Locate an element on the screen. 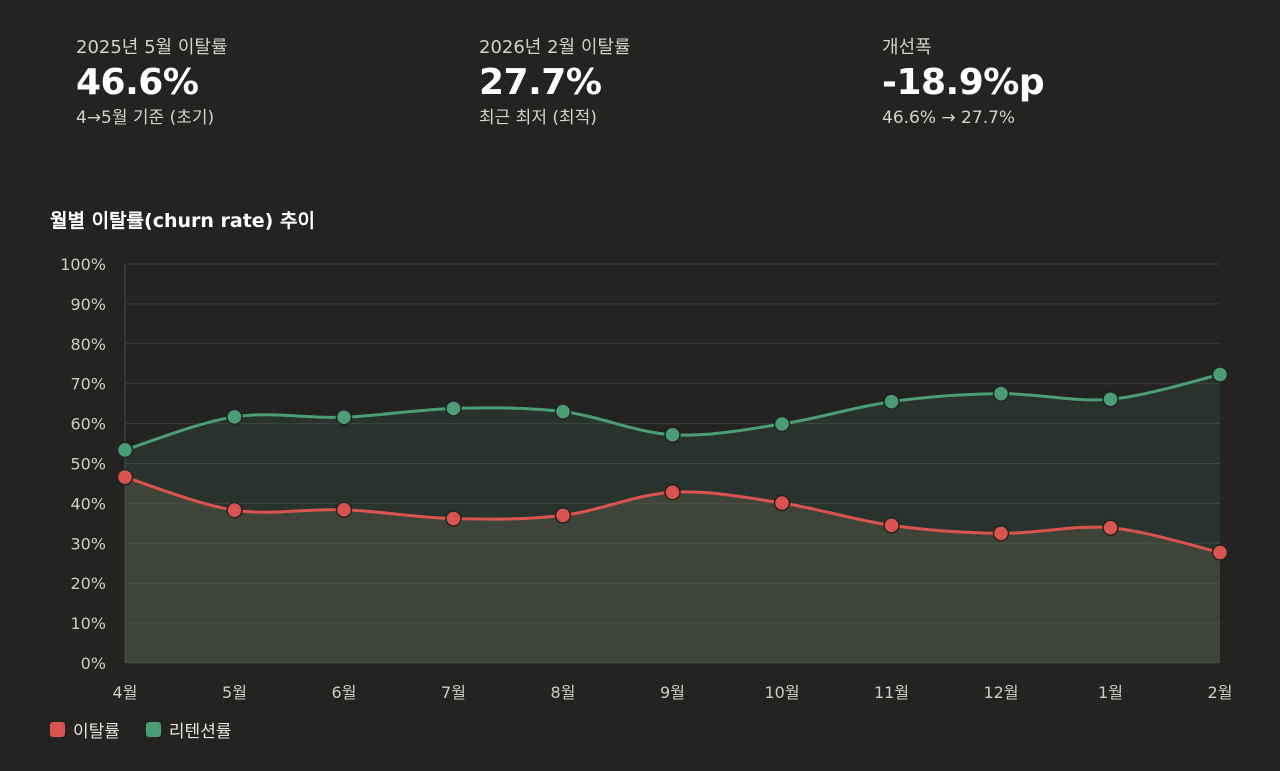  y-tick-label: 10% is located at coordinates (88, 623).